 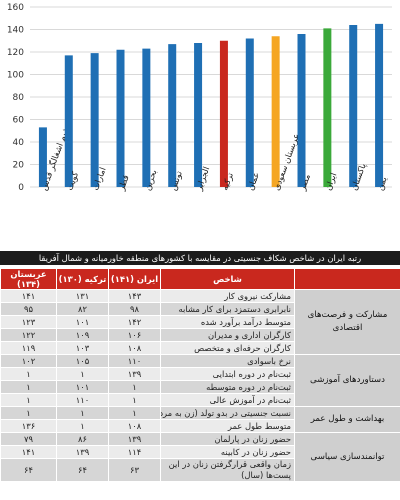 I want to click on header-saudi: عربستان (۱۳۴), so click(x=28, y=279).